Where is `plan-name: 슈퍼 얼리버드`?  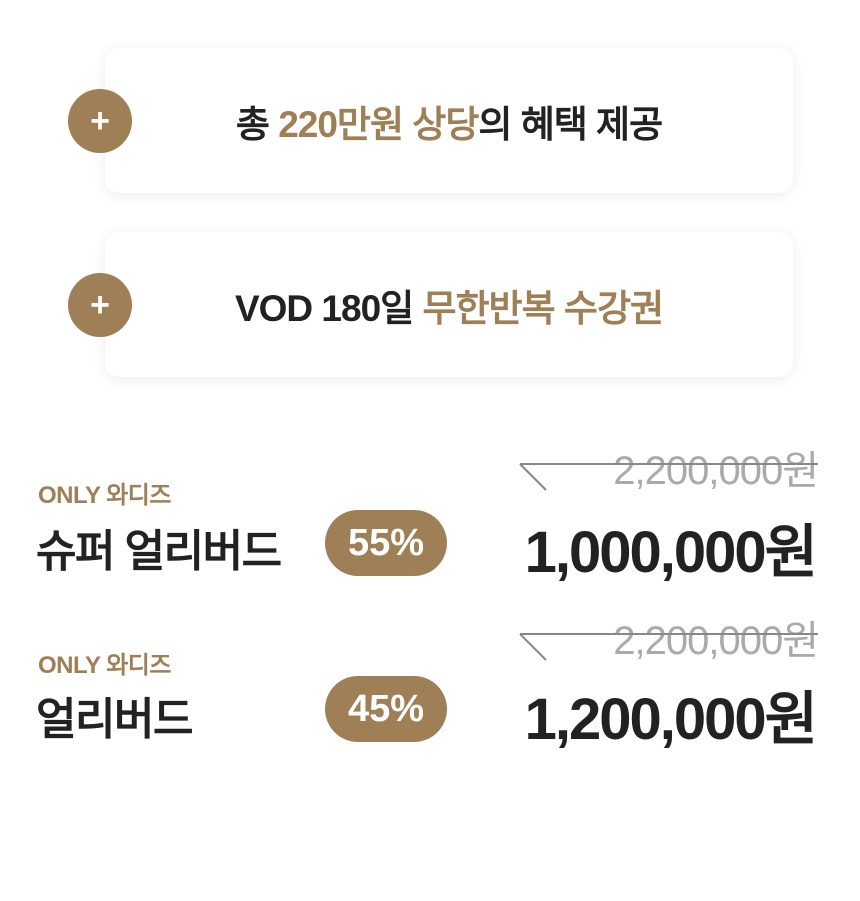
plan-name: 슈퍼 얼리버드 is located at coordinates (159, 551).